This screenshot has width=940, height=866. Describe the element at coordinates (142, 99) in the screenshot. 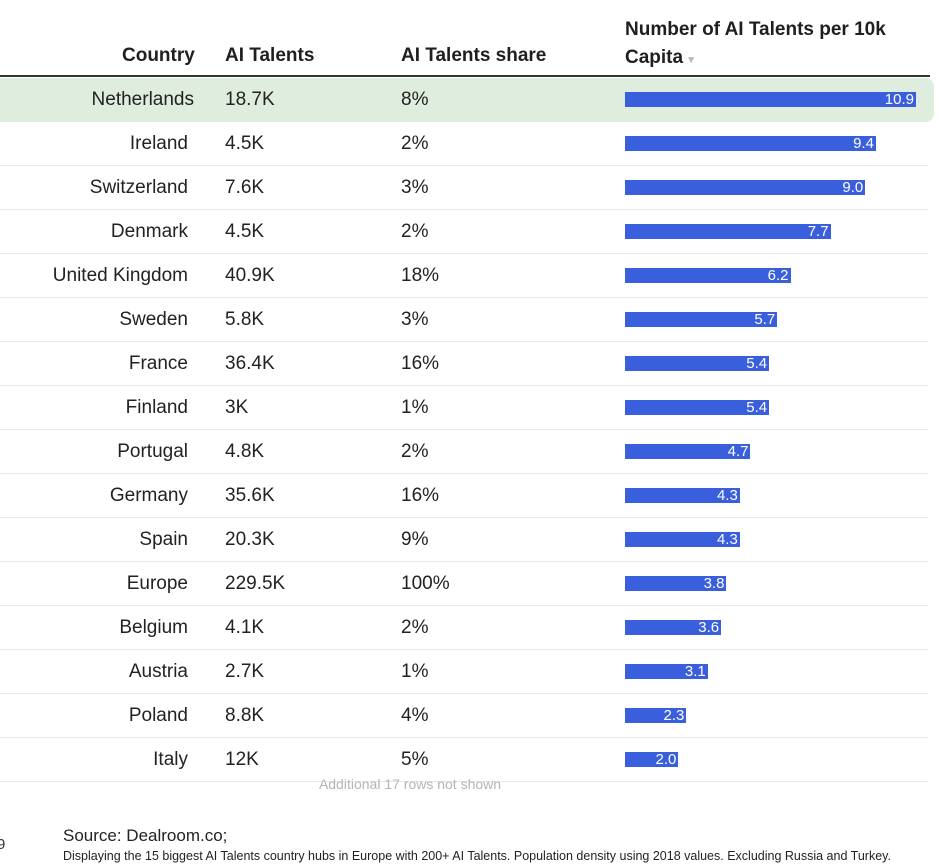

I see `country-cell: Netherlands` at that location.